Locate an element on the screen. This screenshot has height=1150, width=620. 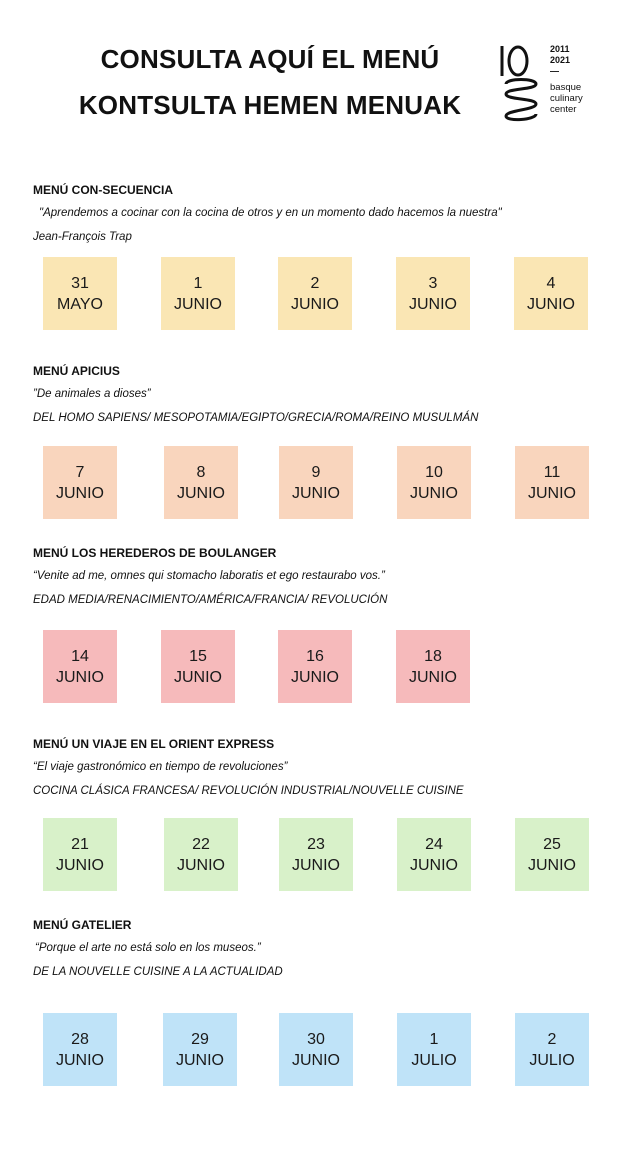
page-subtitle: KONTSULTA HEMEN MENUAK is located at coordinates (270, 105).